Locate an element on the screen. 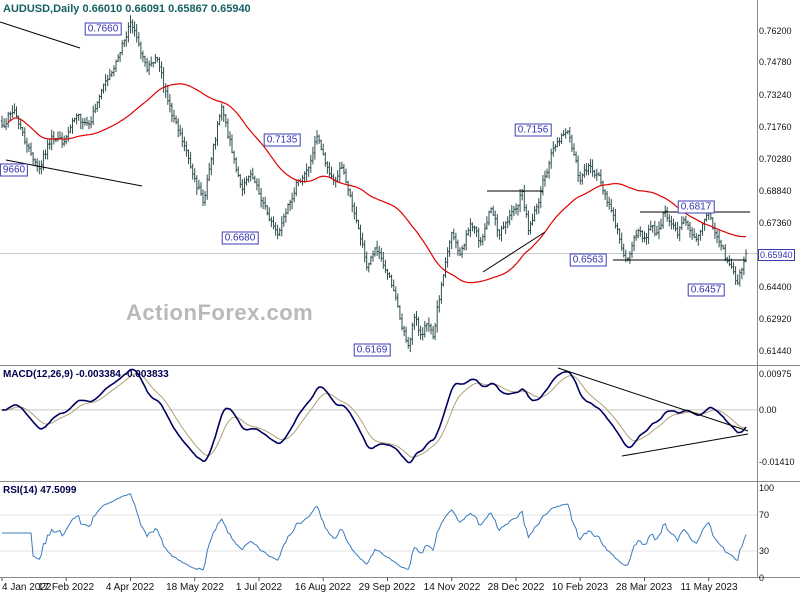 The width and height of the screenshot is (800, 600). price-label: 0.6457 is located at coordinates (706, 290).